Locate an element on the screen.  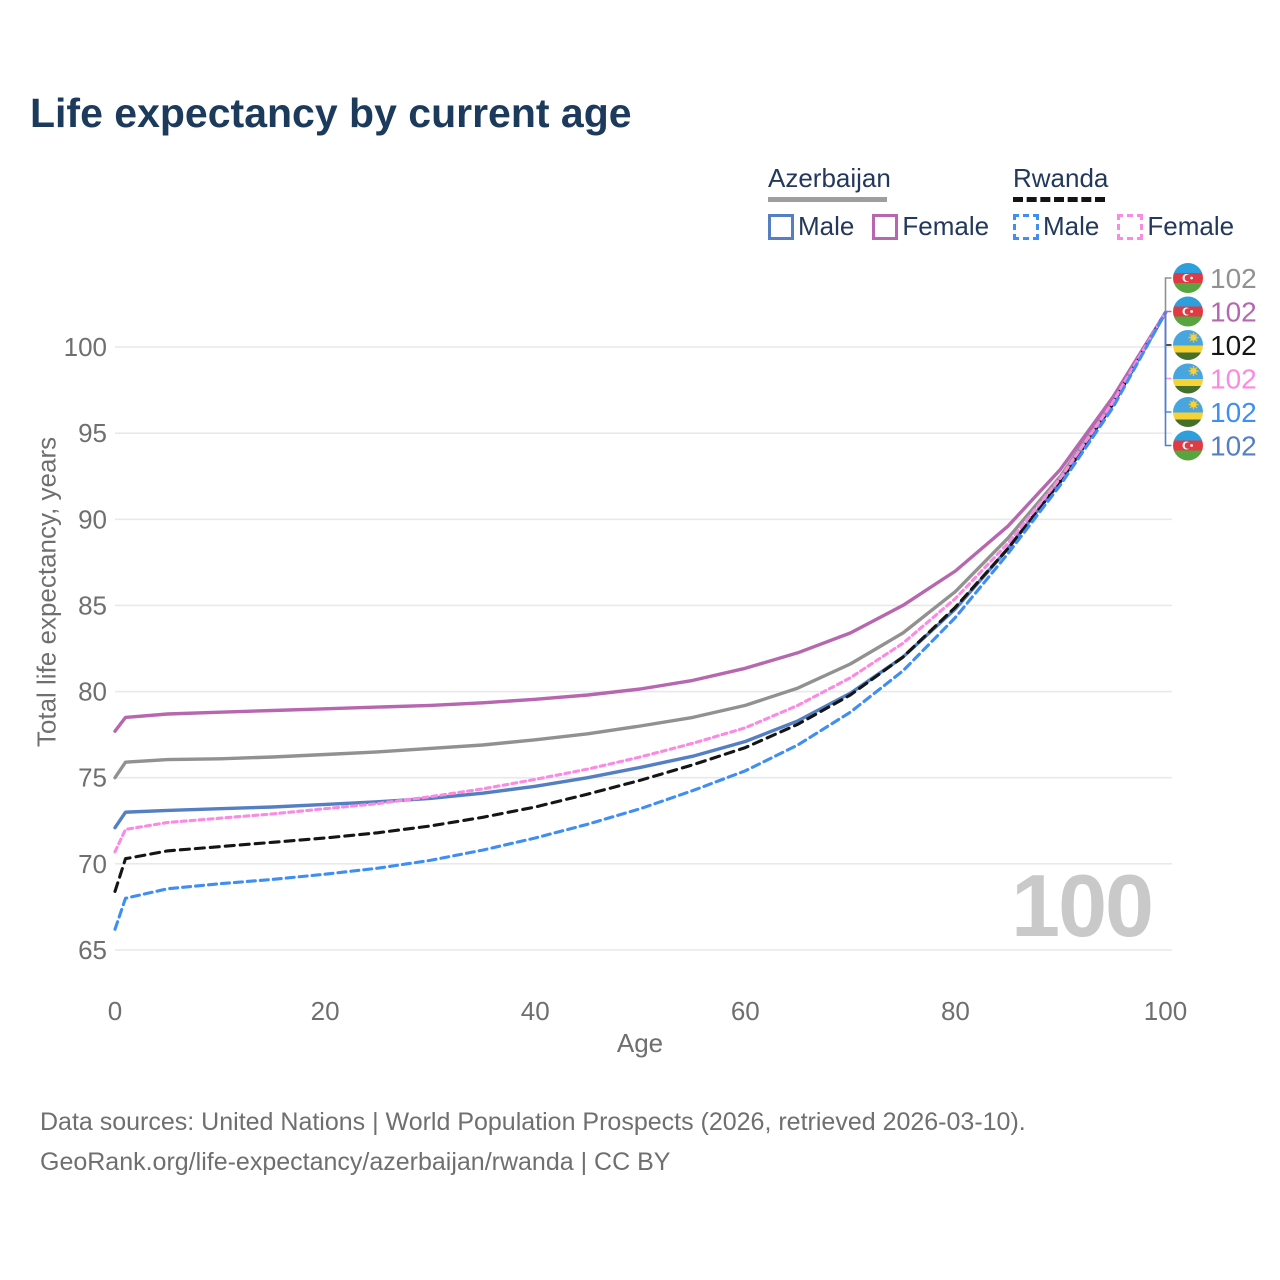
y-tick-label: 100 is located at coordinates (85, 347).